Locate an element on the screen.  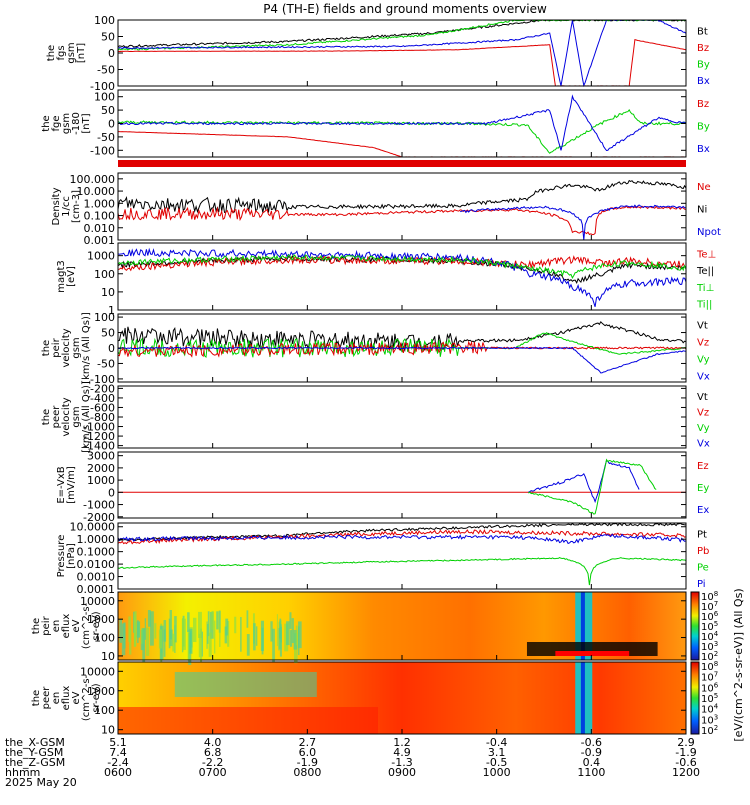
panel-frame-peer-velocity is located at coordinates (402, 417).